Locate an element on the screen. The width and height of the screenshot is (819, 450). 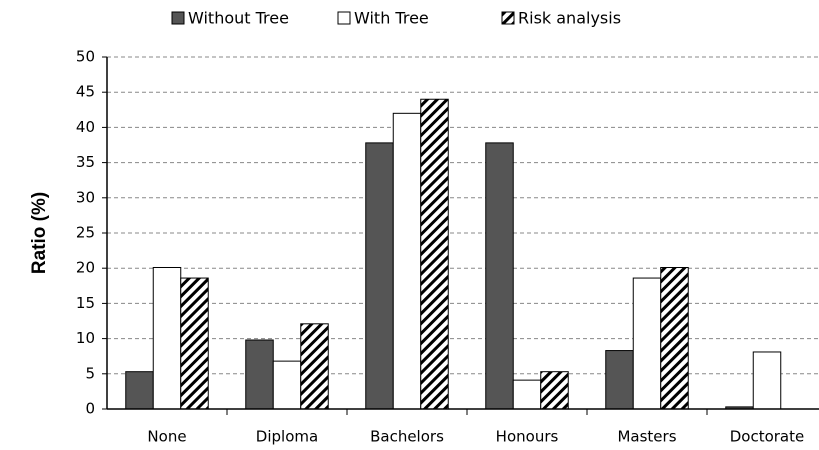
legend-label: Risk analysis is located at coordinates (569, 18).